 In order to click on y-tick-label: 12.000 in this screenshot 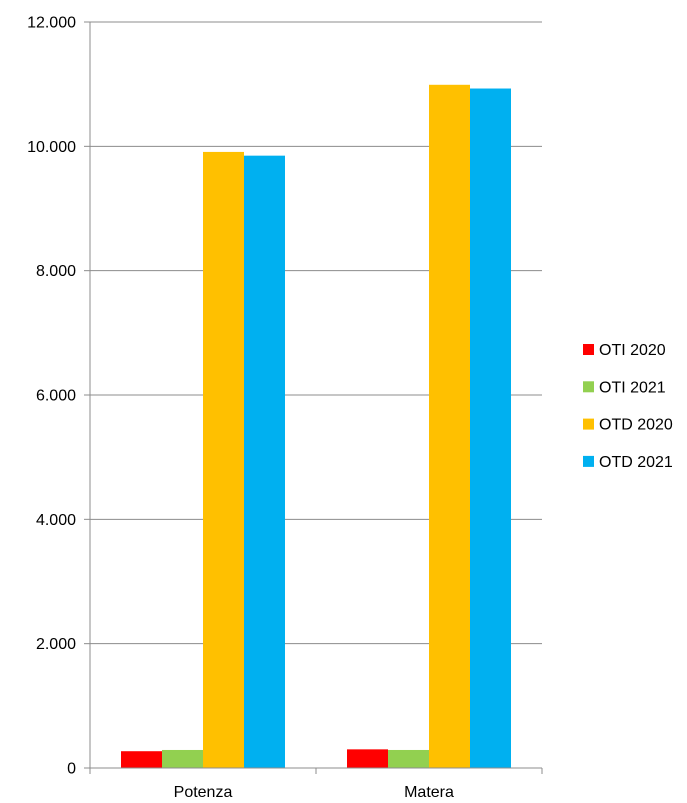, I will do `click(51, 23)`.